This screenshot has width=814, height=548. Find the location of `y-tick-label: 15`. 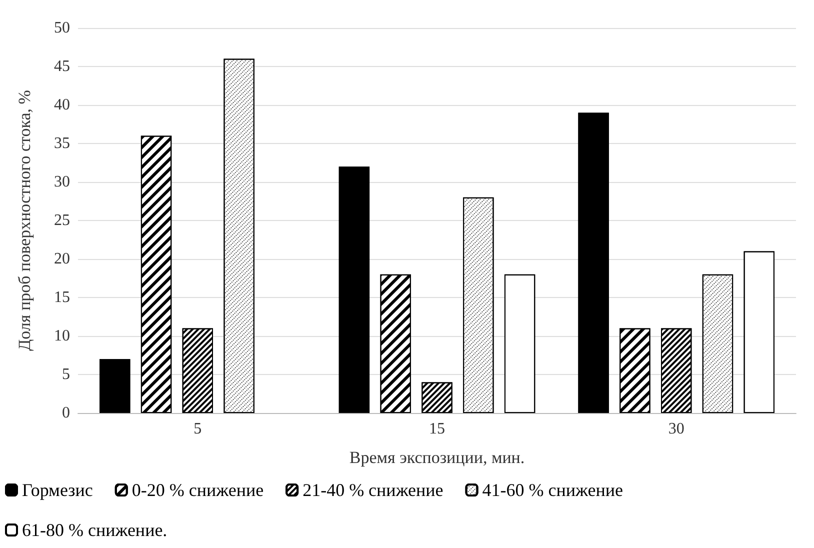

y-tick-label: 15 is located at coordinates (62, 297).